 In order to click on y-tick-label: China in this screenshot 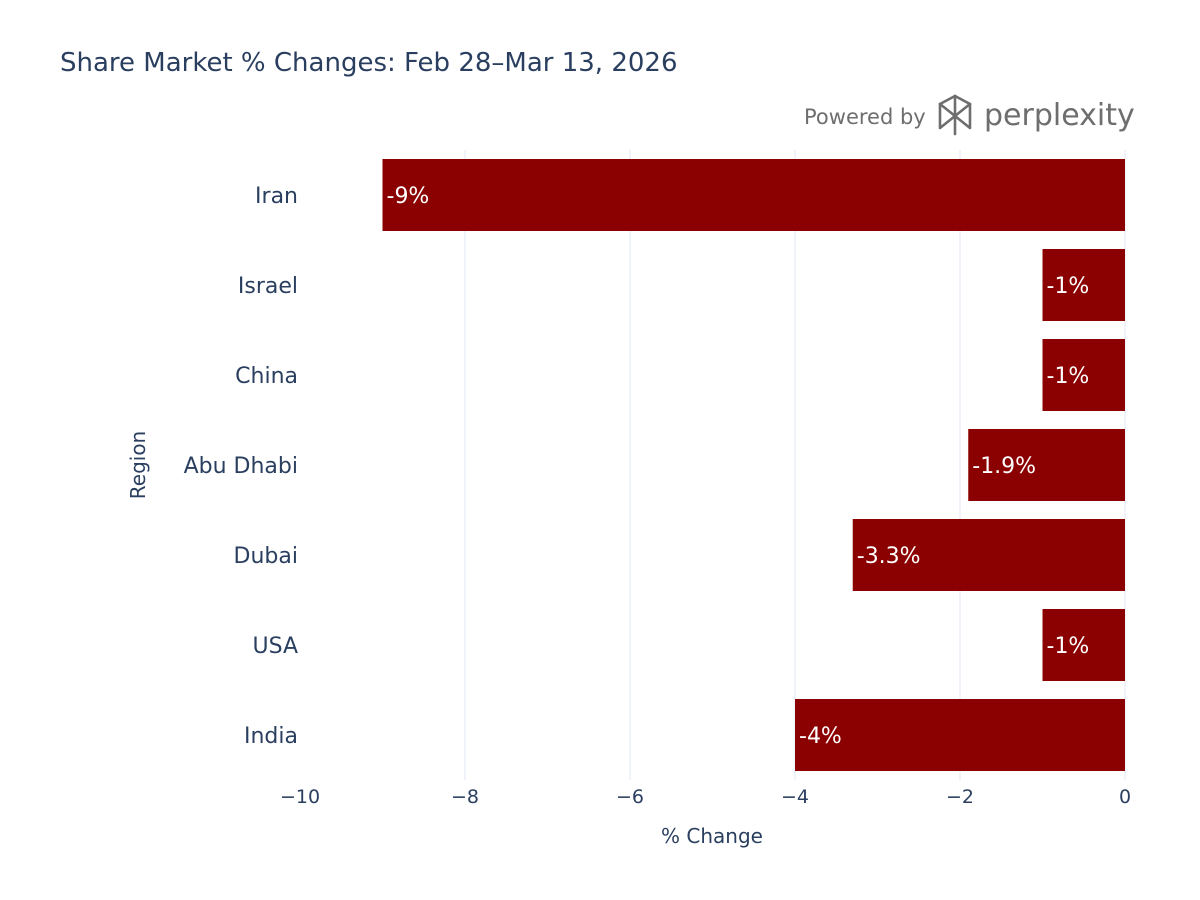, I will do `click(266, 376)`.